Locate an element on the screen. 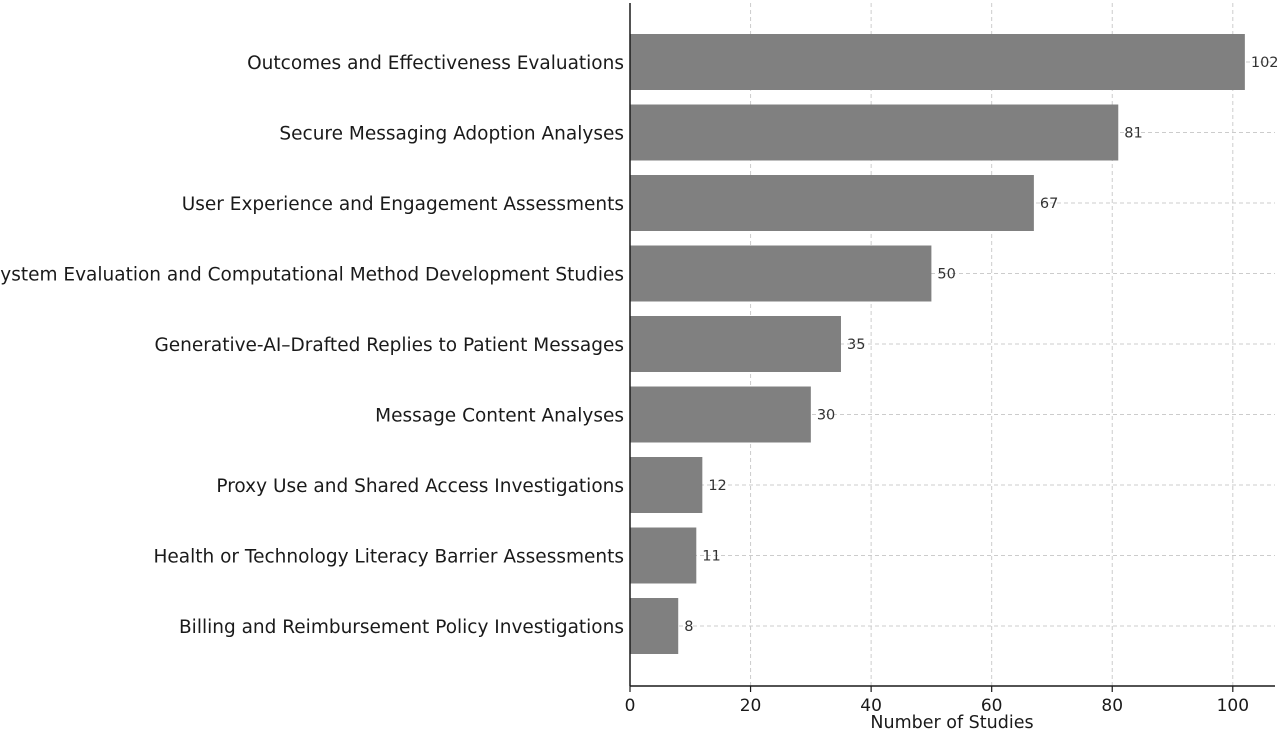 The width and height of the screenshot is (1280, 731). value-label: 8 is located at coordinates (688, 627).